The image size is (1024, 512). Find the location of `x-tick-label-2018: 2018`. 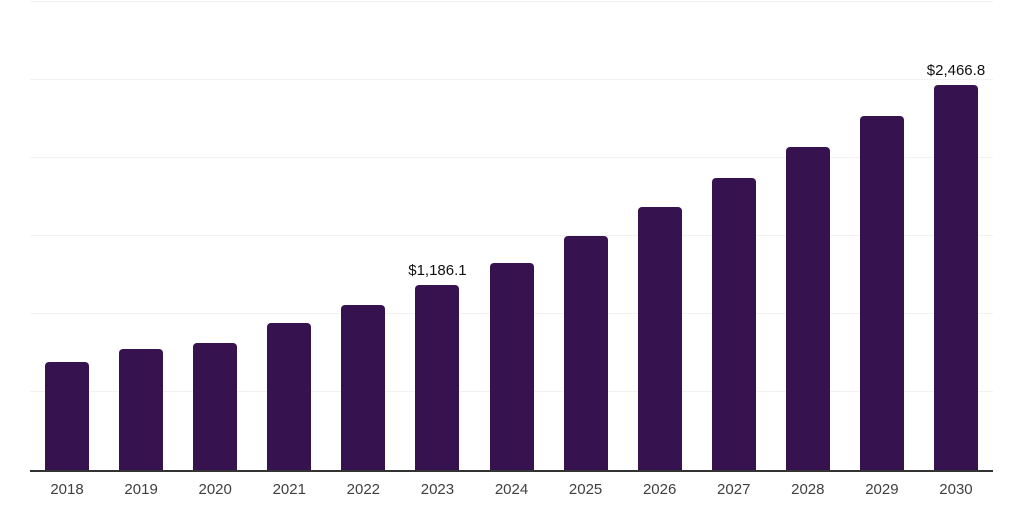

x-tick-label-2018: 2018 is located at coordinates (67, 489).